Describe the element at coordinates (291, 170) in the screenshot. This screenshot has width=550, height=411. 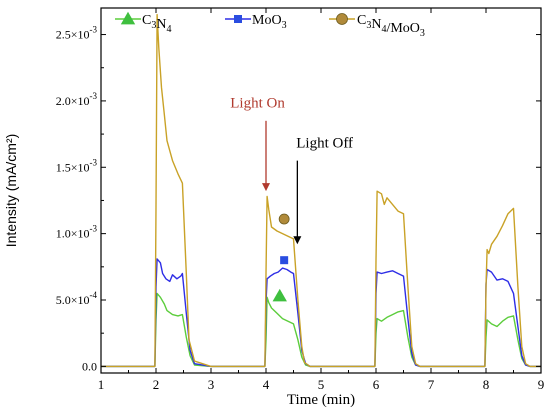
I see `annotations: Light On Light Off` at that location.